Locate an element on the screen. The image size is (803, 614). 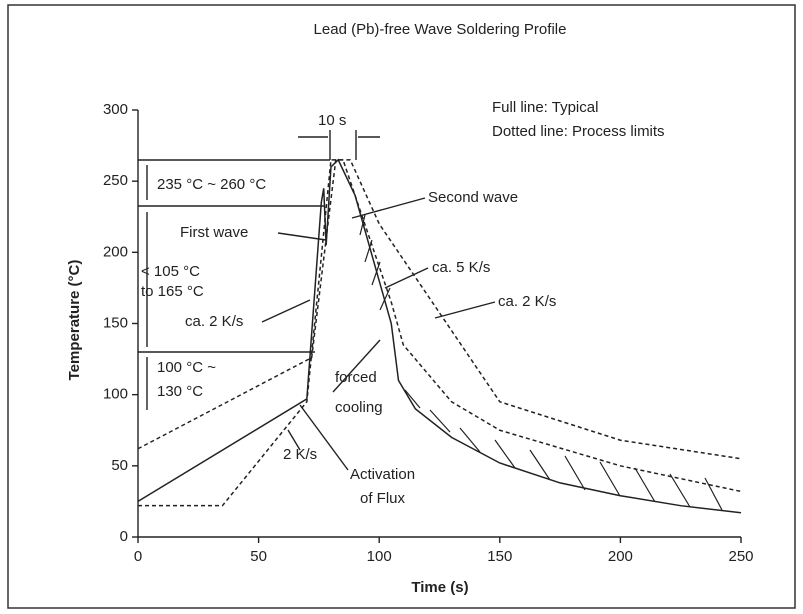
x-tick-label: 150 is located at coordinates (499, 556).